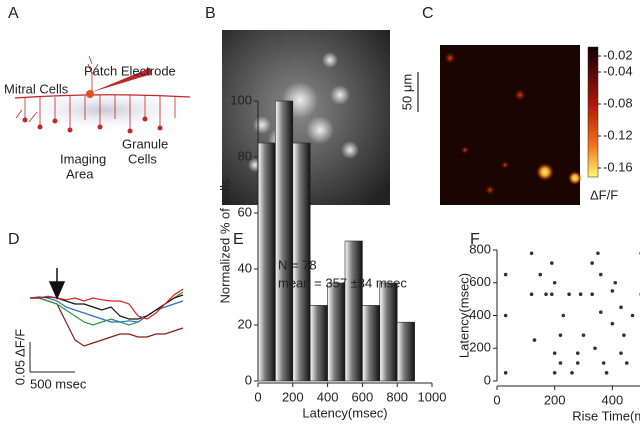 Image resolution: width=640 pixels, height=433 pixels. What do you see at coordinates (297, 264) in the screenshot?
I see `annotation: N = 78` at bounding box center [297, 264].